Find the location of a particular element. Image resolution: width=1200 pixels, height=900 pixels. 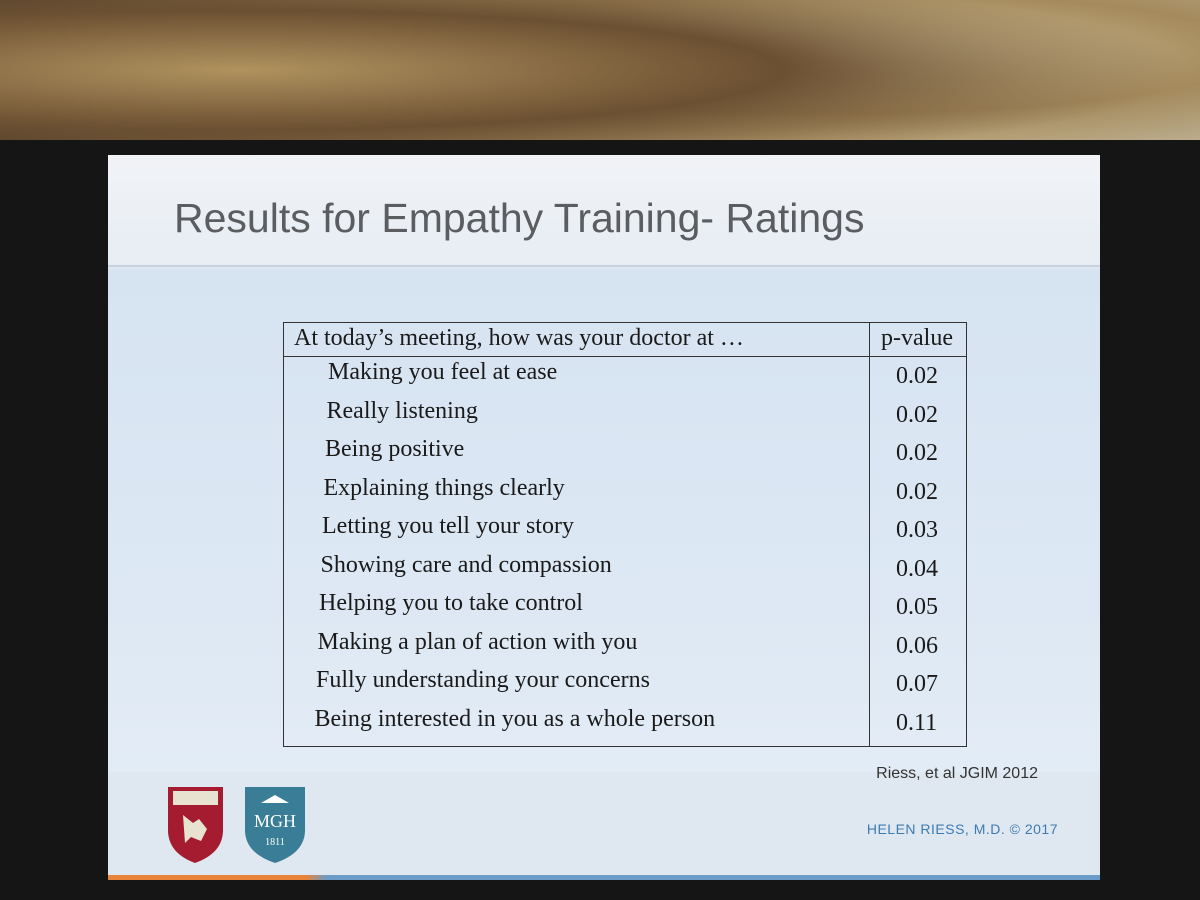

row-label: Letting you tell your story is located at coordinates (448, 526).